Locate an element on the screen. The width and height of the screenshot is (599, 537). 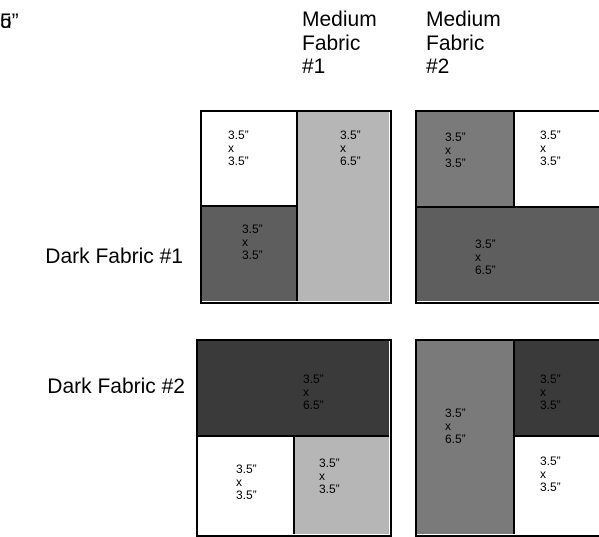
quilt-block-2: 3.5” x 3.5” 3.5” x 3.5” 3.5” x 6.5” is located at coordinates (507, 207).